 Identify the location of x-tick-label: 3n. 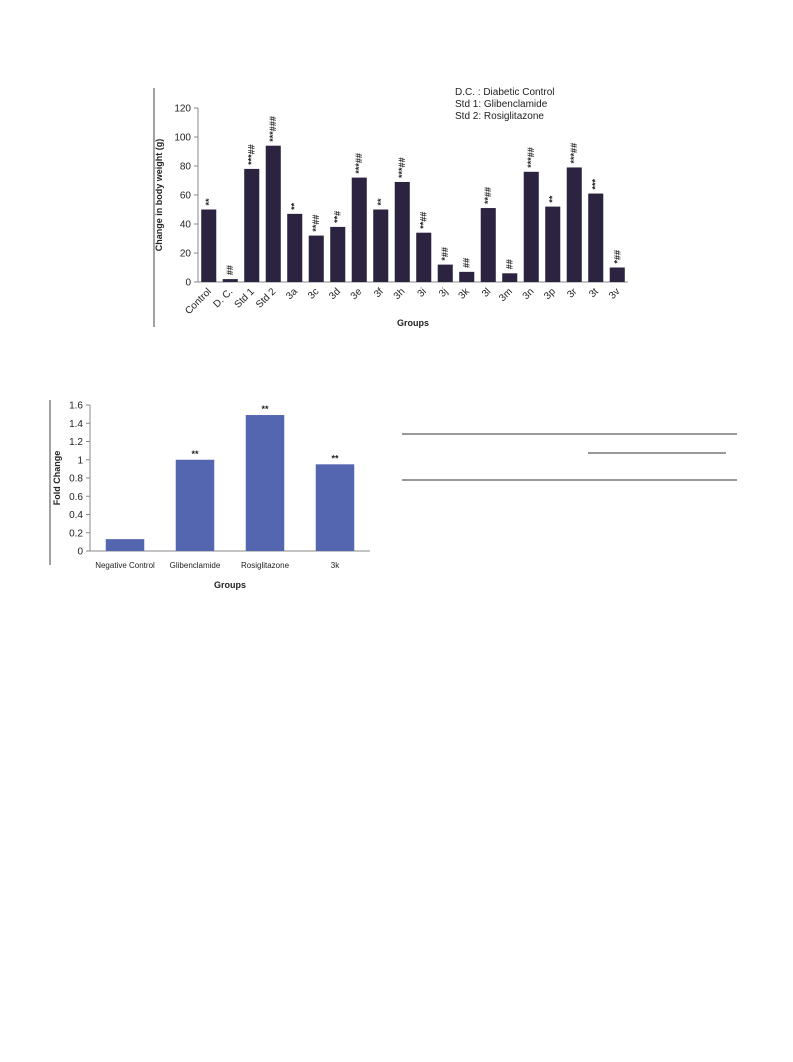
(529, 294).